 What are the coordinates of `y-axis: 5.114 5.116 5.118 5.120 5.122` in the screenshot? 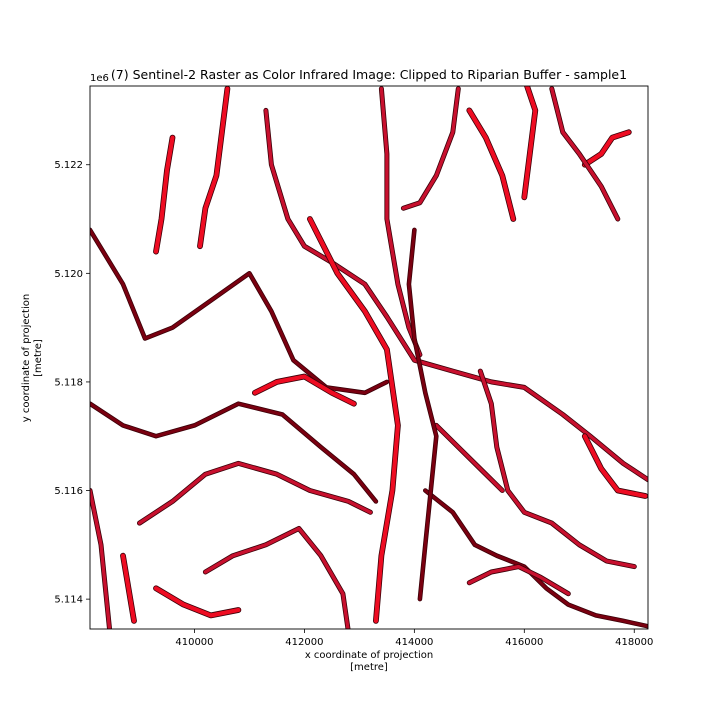 It's located at (72, 383).